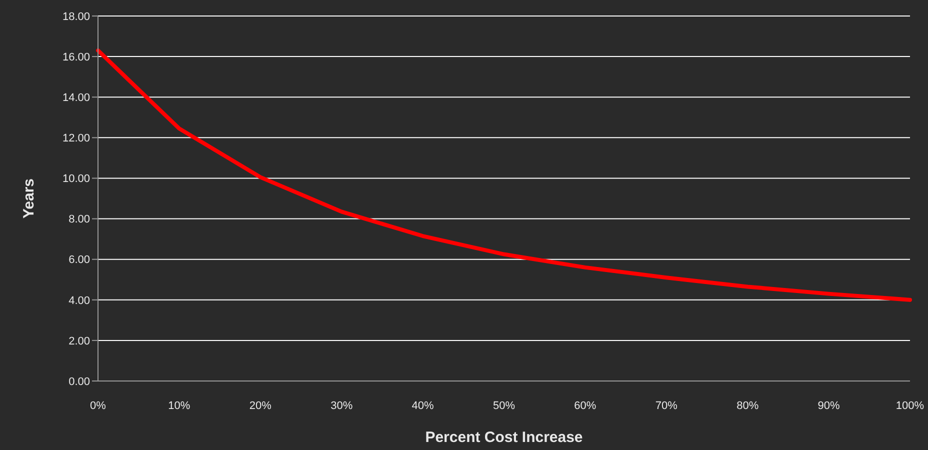 This screenshot has height=450, width=928. What do you see at coordinates (341, 406) in the screenshot?
I see `x-tick-label: 30%` at bounding box center [341, 406].